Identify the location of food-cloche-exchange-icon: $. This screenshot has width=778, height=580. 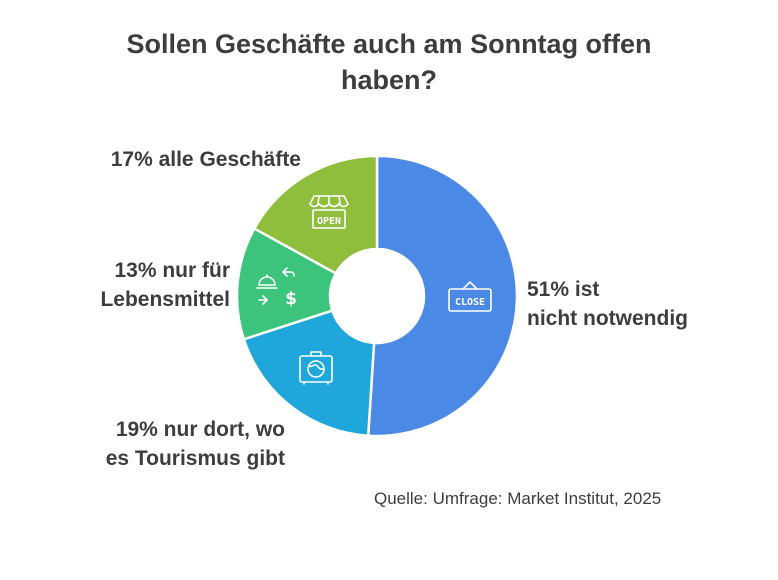
(276, 288).